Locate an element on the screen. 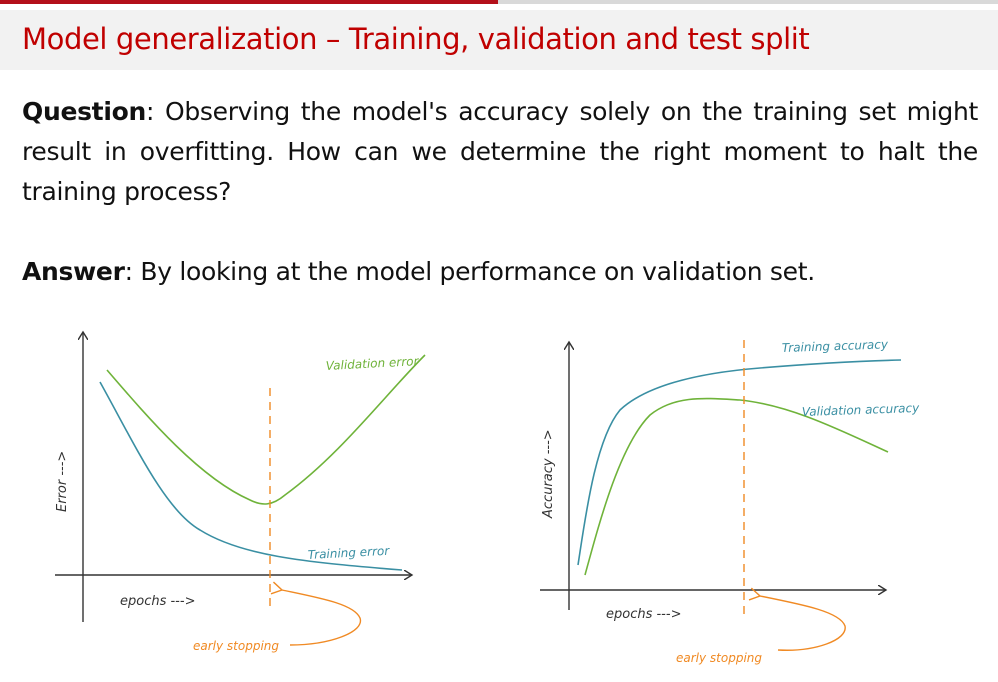 This screenshot has width=998, height=682. validation-accuracy-label: Validation accuracy is located at coordinates (861, 410).